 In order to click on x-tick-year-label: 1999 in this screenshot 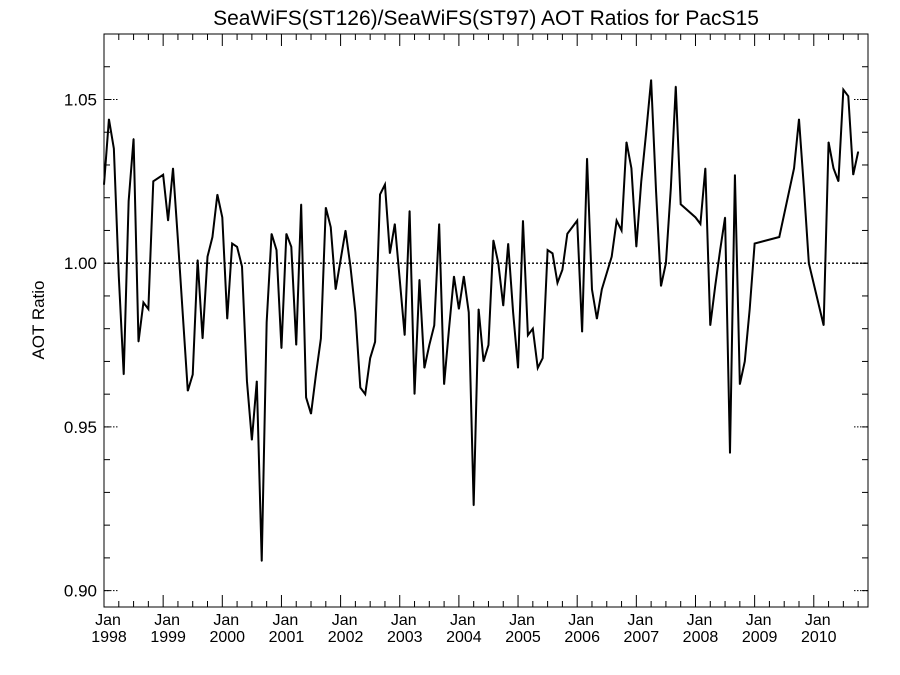, I will do `click(168, 637)`.